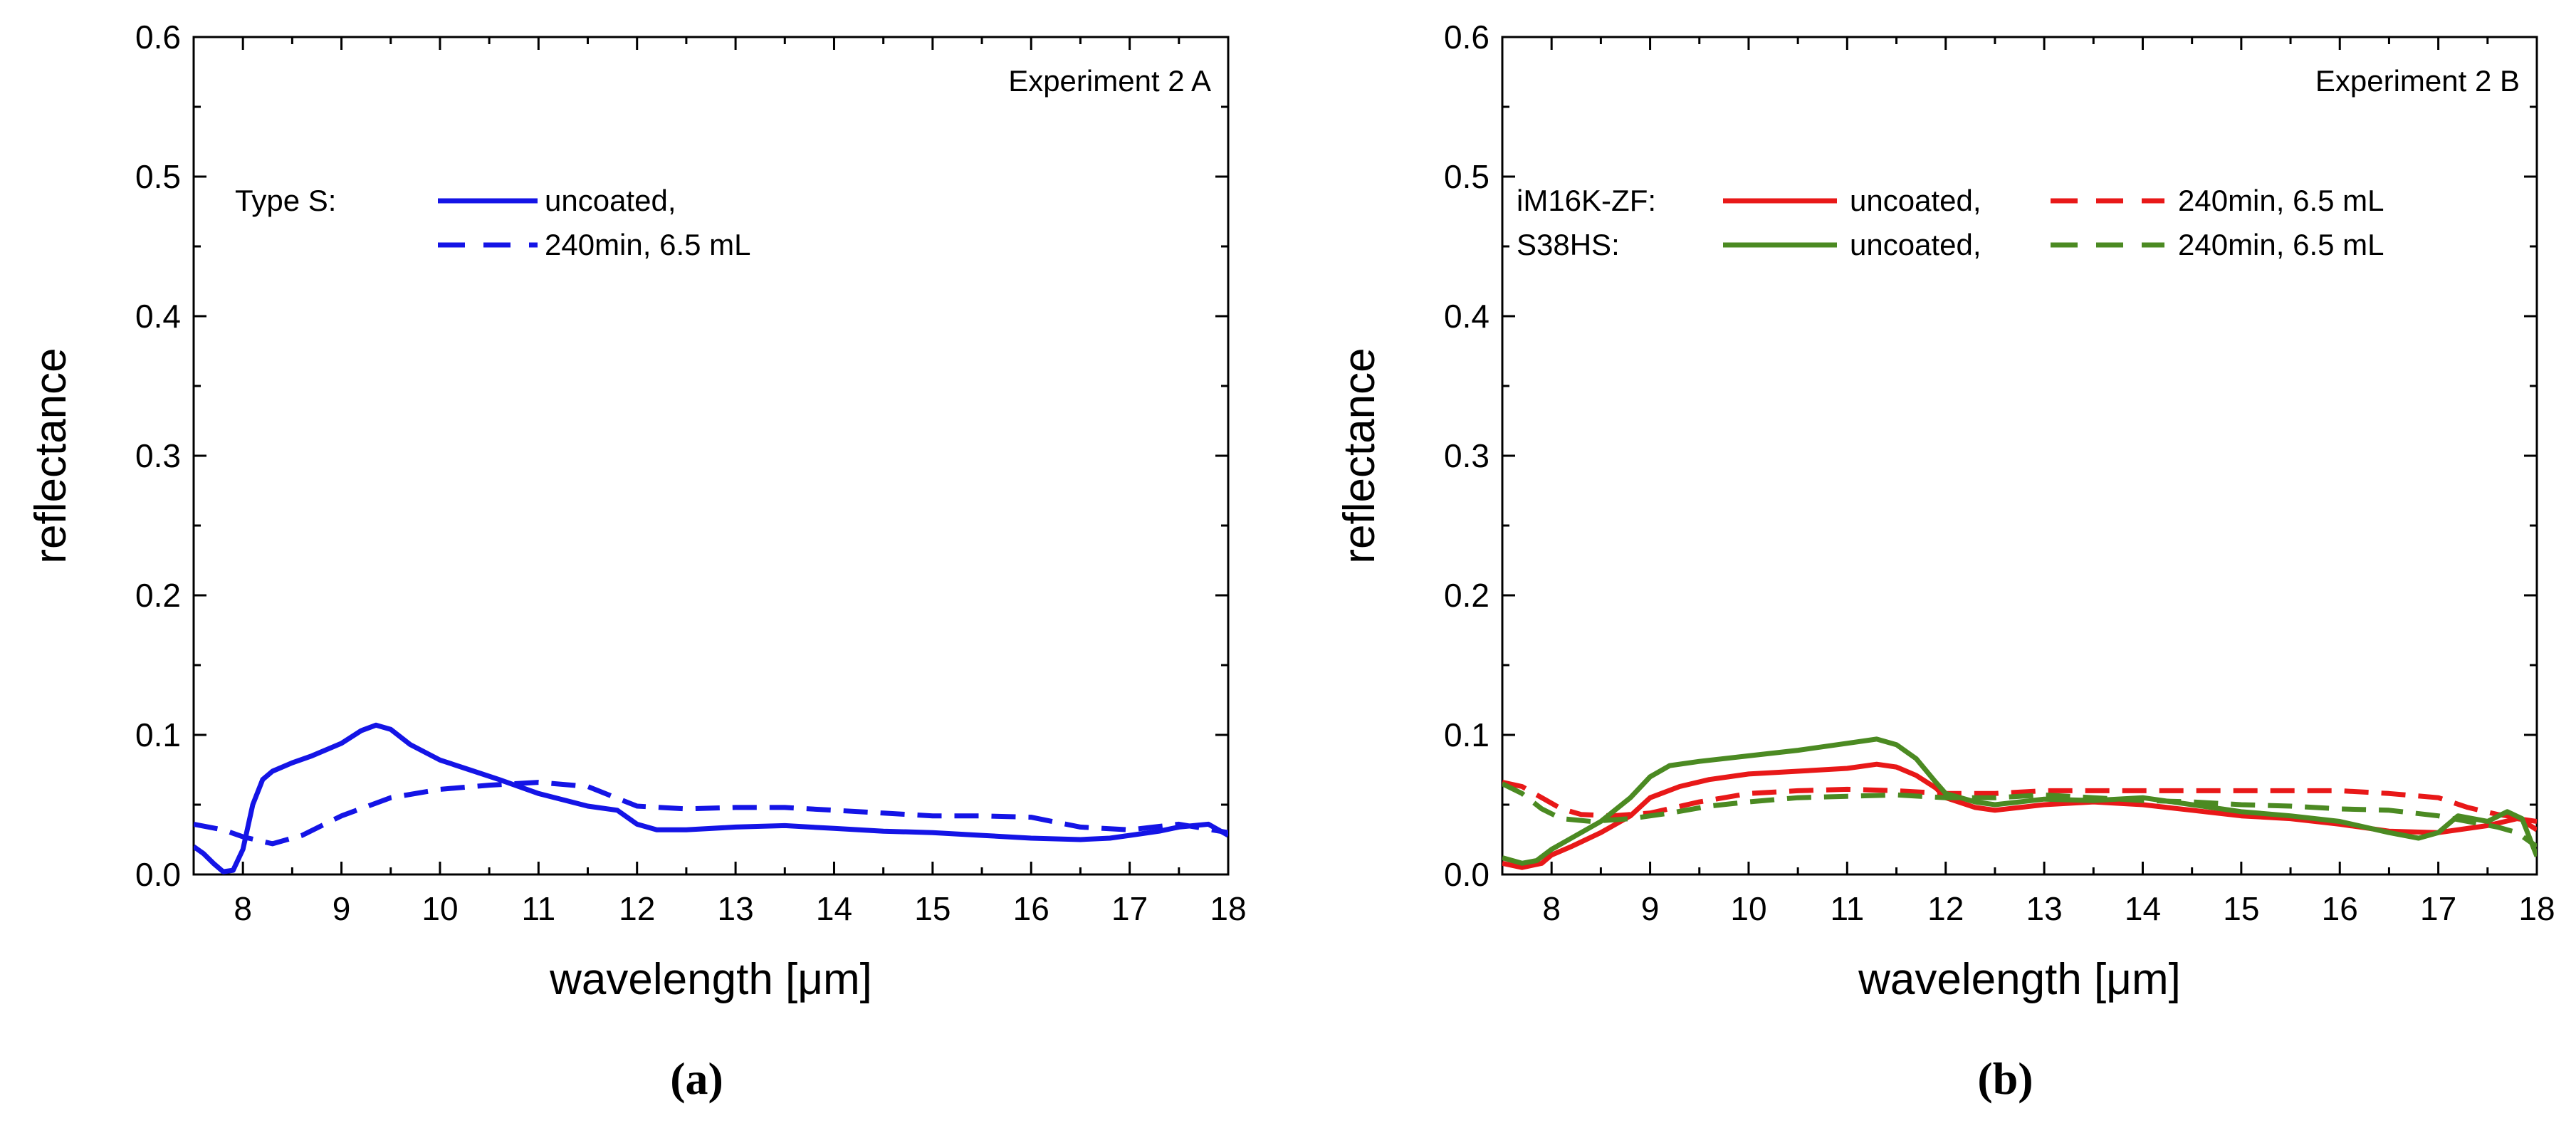 Image resolution: width=2576 pixels, height=1123 pixels. What do you see at coordinates (493, 222) in the screenshot?
I see `legend: Type S: uncoated, 240min, 6.5 mL` at bounding box center [493, 222].